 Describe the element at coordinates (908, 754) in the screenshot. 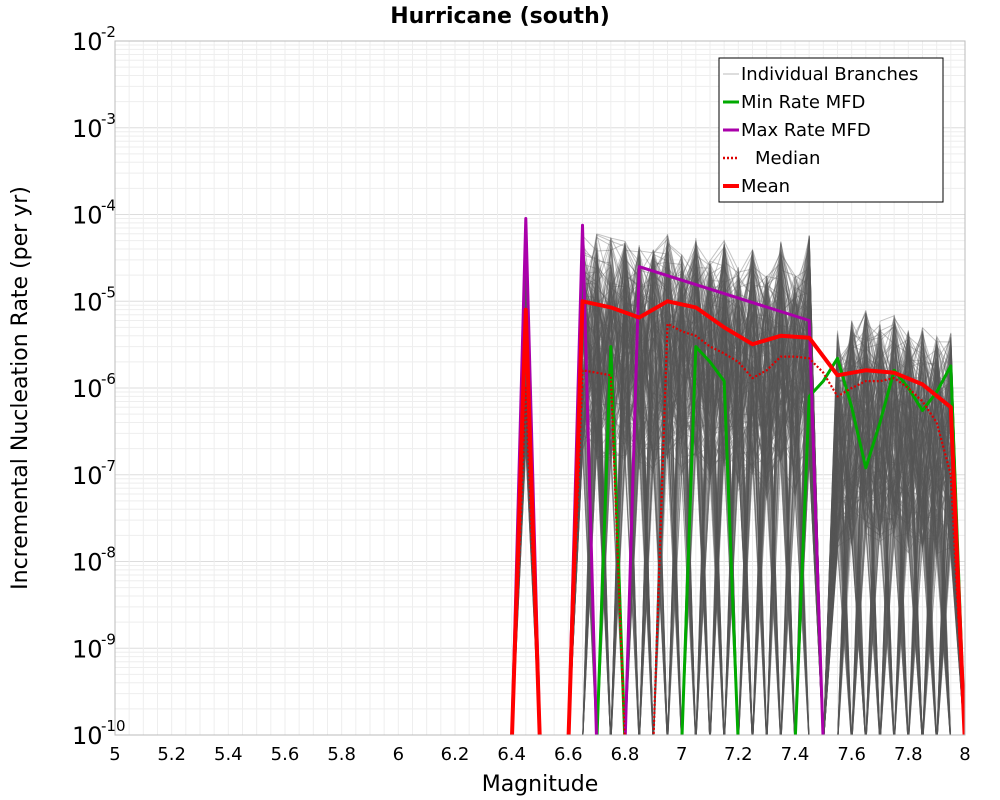

I see `x-tick-label: 7.8` at that location.